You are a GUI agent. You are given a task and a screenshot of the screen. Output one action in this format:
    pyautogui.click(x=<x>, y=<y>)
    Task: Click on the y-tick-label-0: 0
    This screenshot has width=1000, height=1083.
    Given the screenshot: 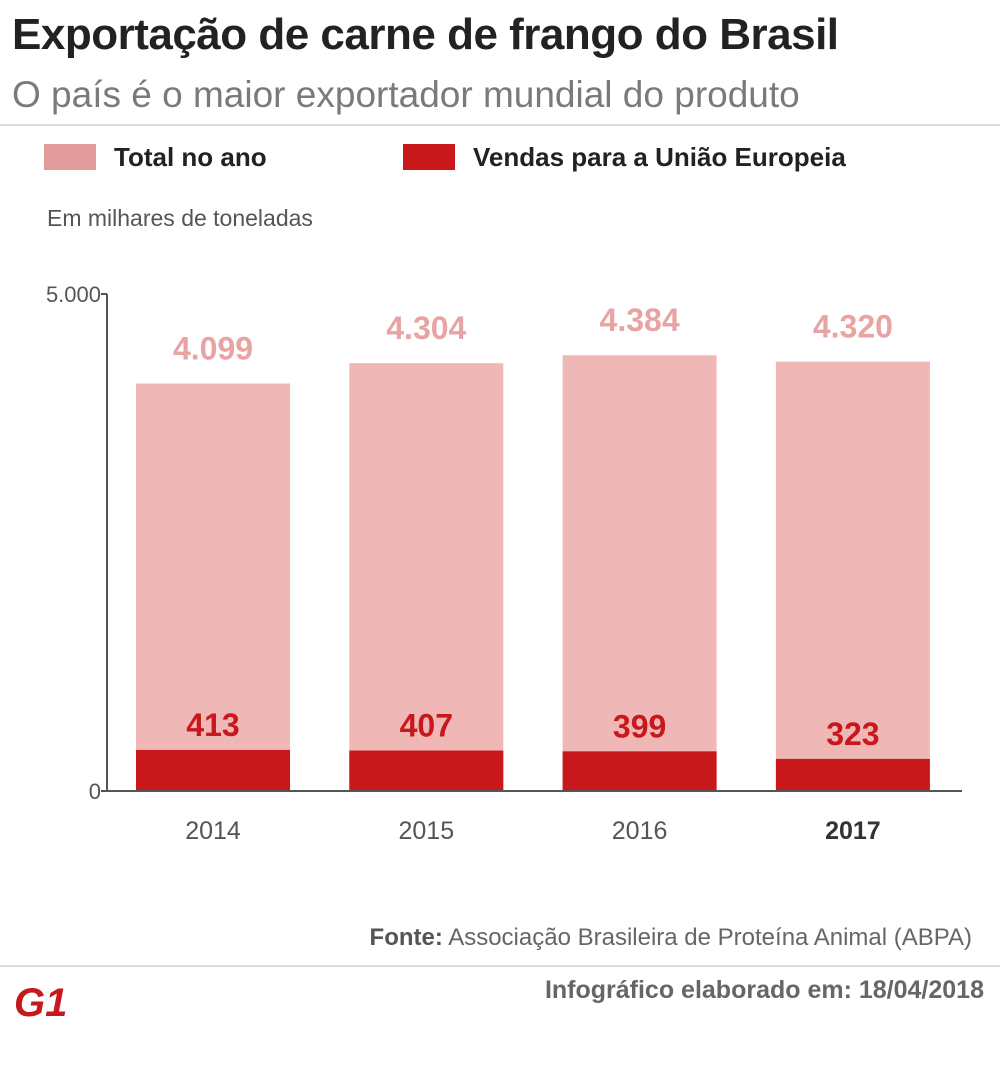 What is the action you would take?
    pyautogui.click(x=95, y=791)
    